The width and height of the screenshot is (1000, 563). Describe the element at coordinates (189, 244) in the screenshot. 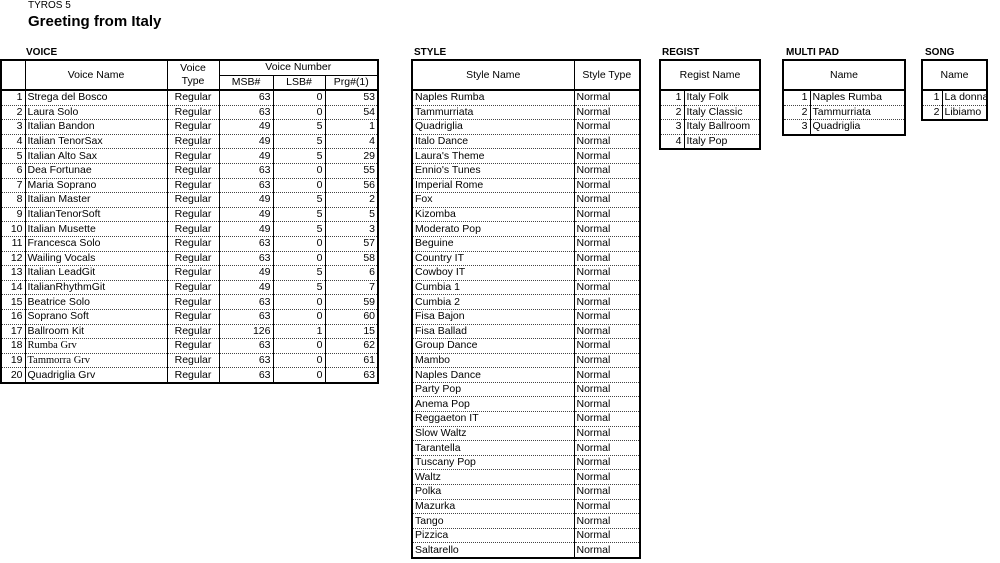

I see `voice-row: 11 Francesca Solo Regular 63 0 57` at that location.